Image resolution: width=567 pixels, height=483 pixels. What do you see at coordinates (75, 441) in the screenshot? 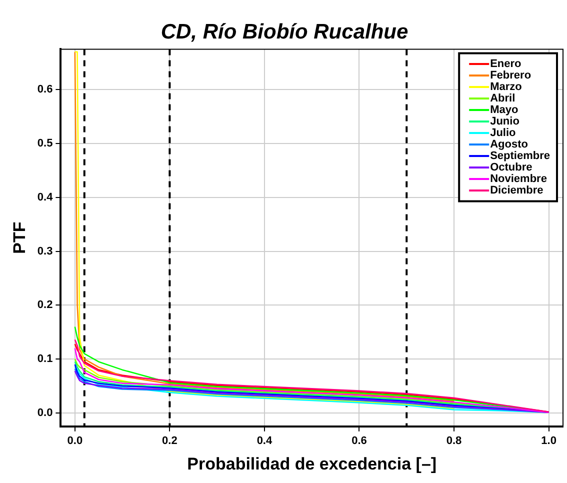
I see `x-tick-label: 0.0` at bounding box center [75, 441].